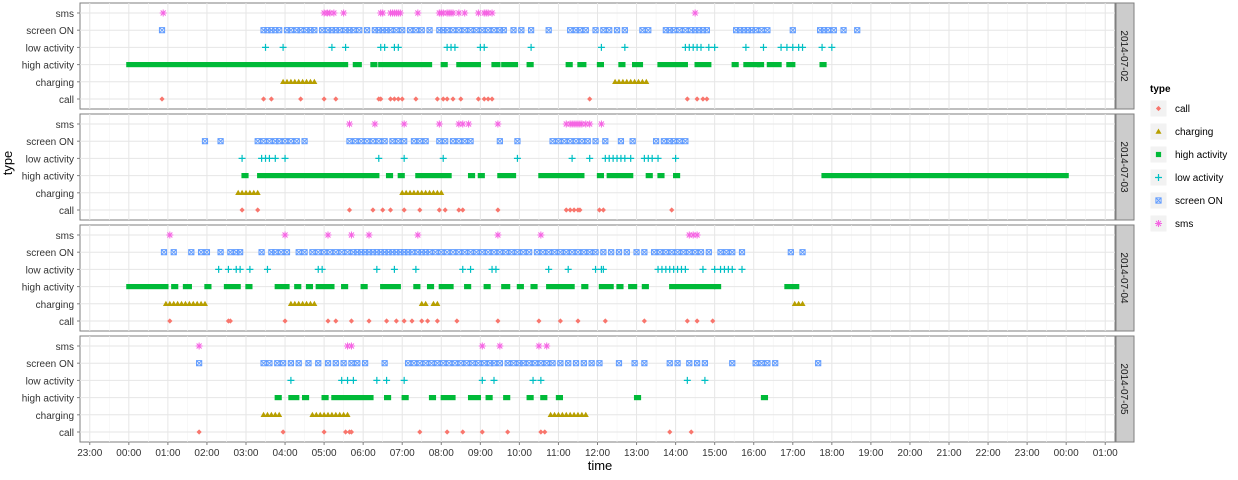 The height and width of the screenshot is (480, 1238). What do you see at coordinates (493, 55) in the screenshot?
I see `panel-points` at bounding box center [493, 55].